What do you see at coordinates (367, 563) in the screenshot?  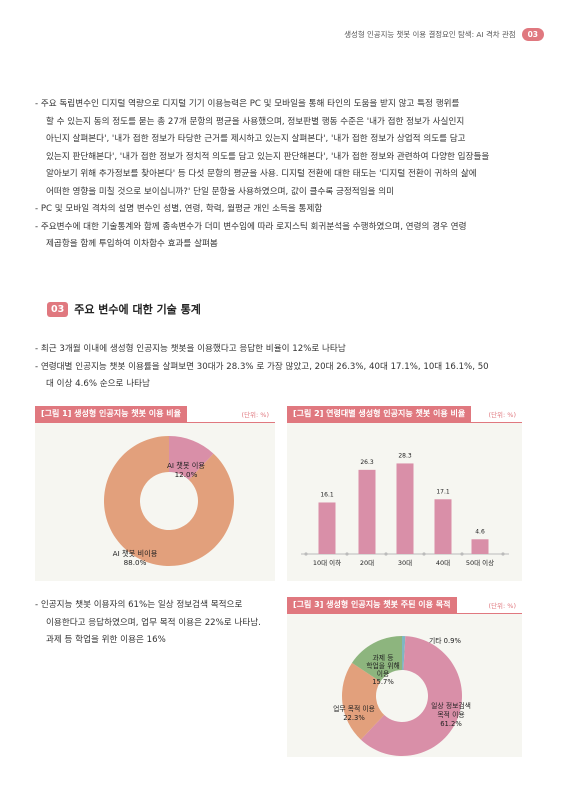 I see `fig2-category-label-1: 20대` at bounding box center [367, 563].